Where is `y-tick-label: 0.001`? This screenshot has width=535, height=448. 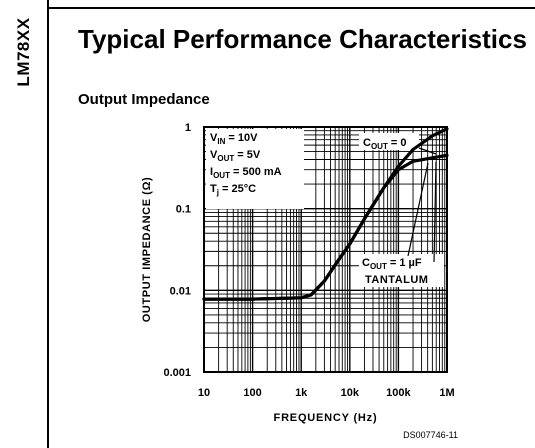
y-tick-label: 0.001 is located at coordinates (177, 373).